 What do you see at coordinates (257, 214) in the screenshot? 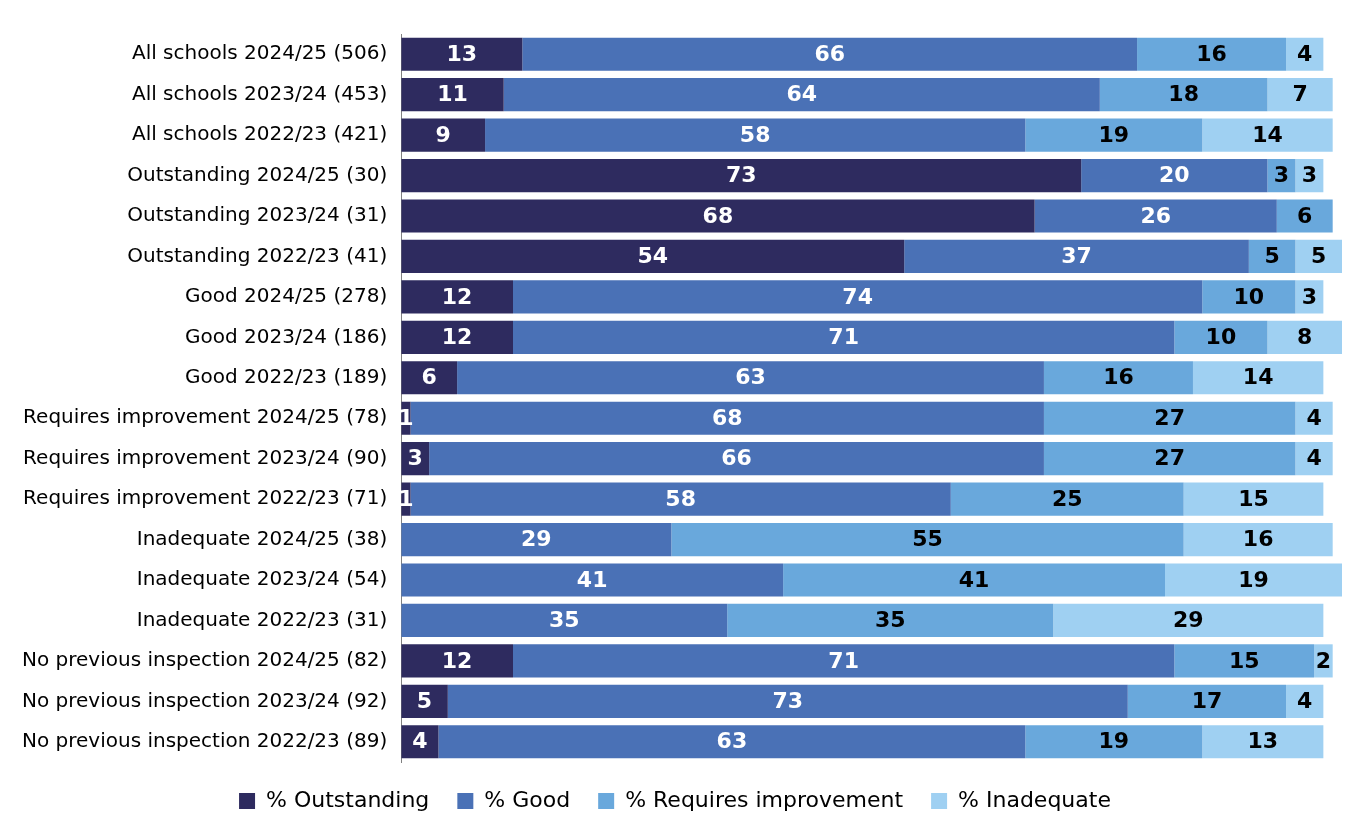
I see `y-tick-label: Outstanding 2023/24 (31)` at bounding box center [257, 214].